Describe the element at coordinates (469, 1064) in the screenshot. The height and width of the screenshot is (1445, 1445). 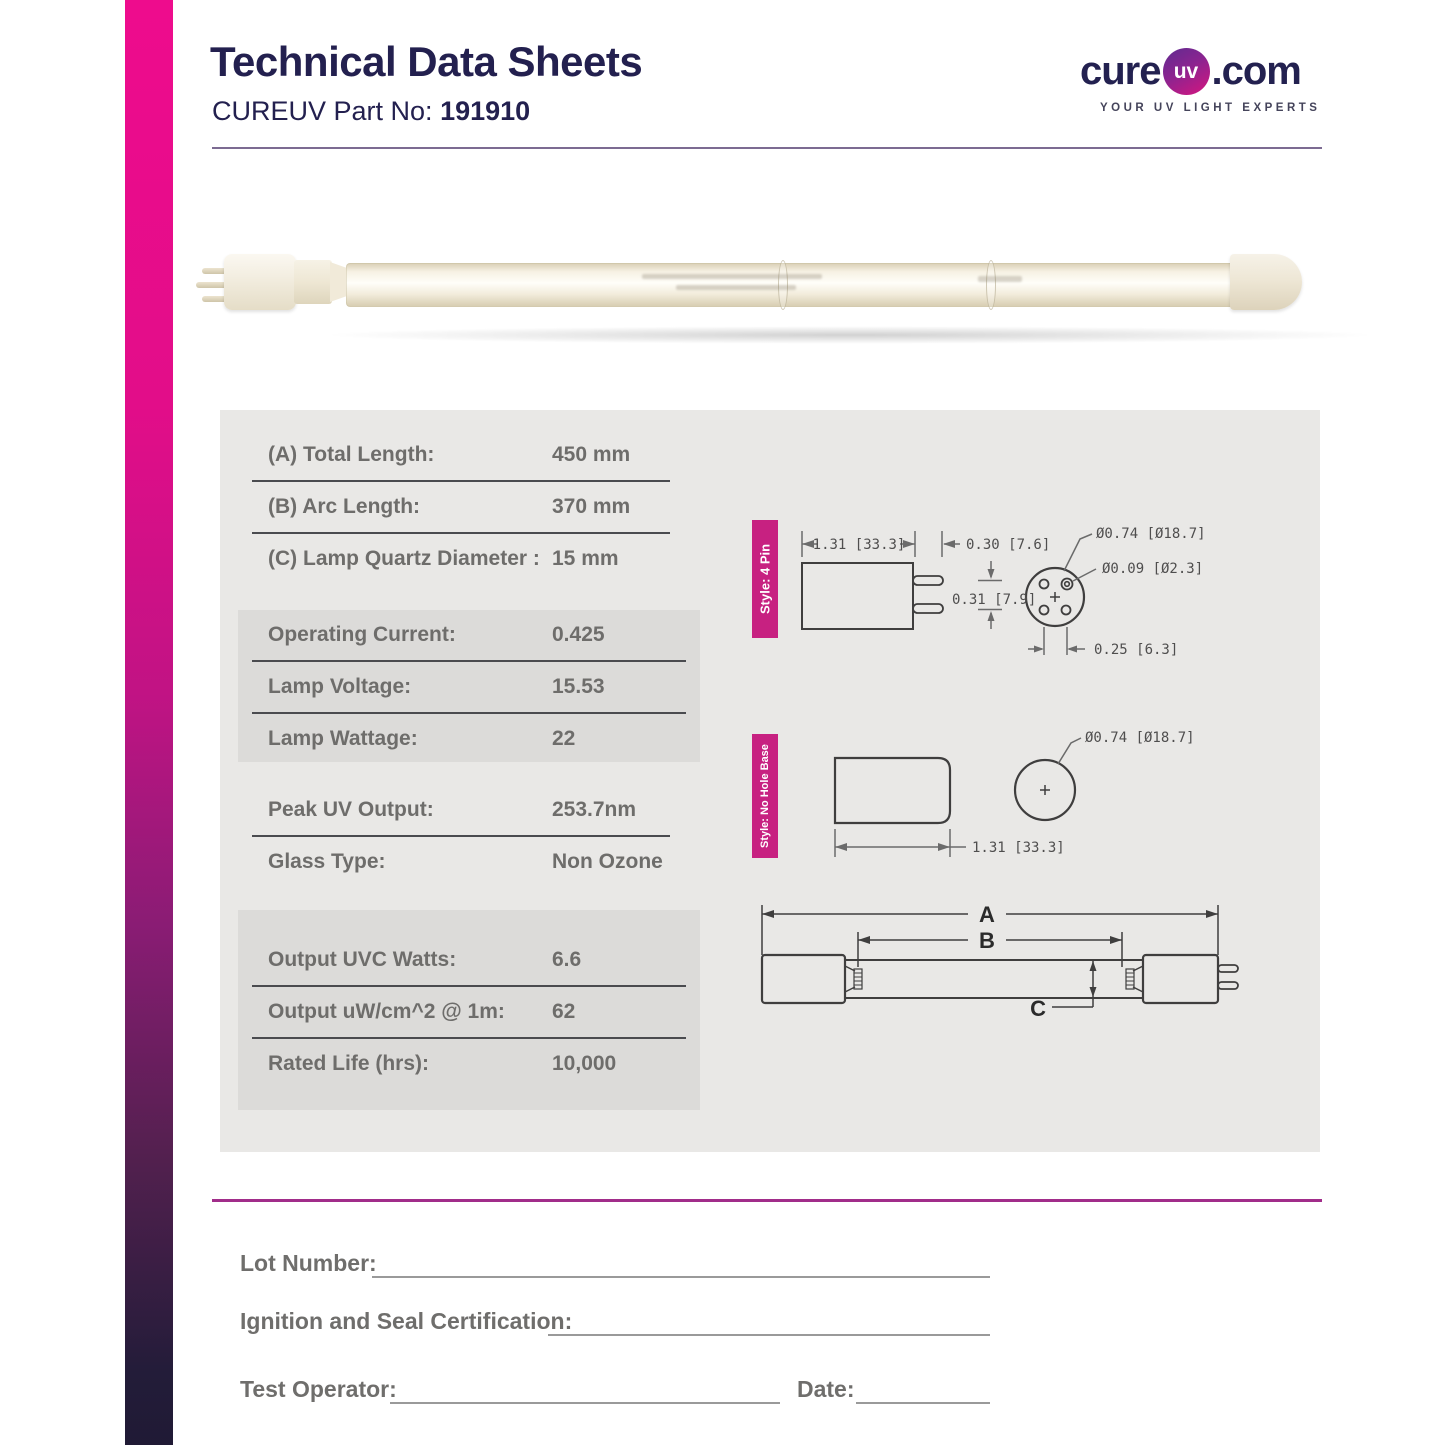
I see `spec-row-rated-life: Rated Life (hrs): 10,000` at that location.